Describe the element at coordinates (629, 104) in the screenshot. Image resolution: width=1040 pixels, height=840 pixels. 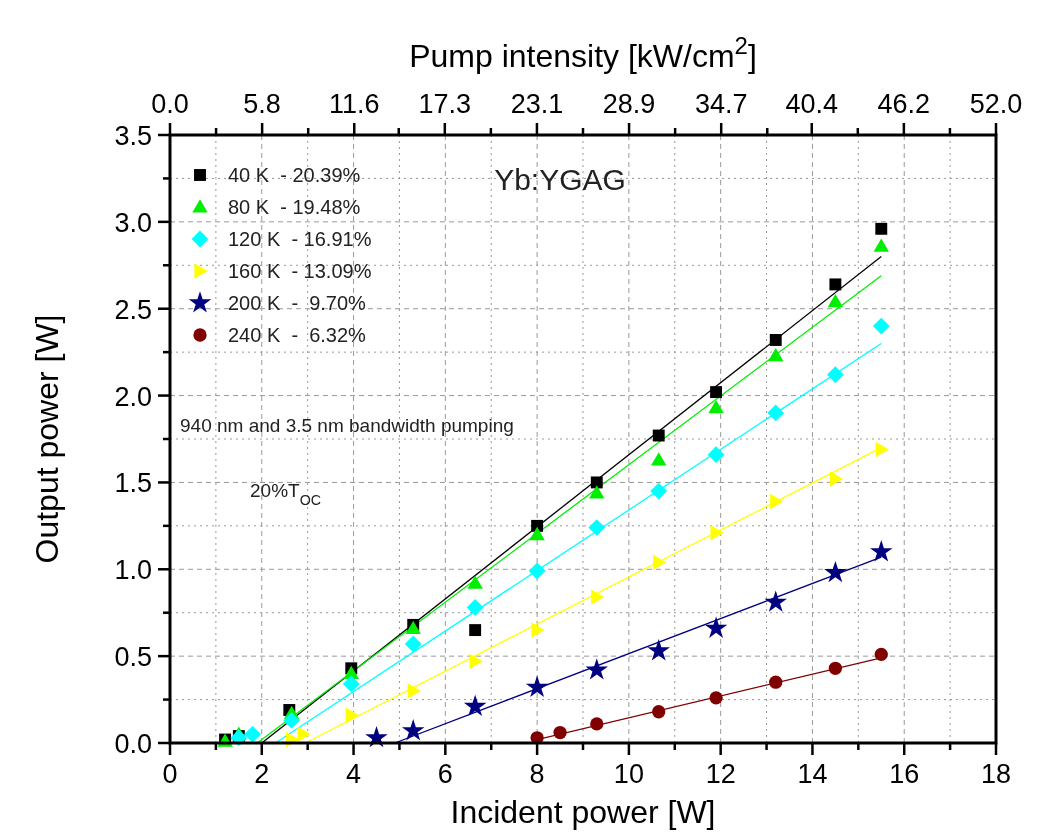
I see `x2-tick-label: 28.9` at that location.